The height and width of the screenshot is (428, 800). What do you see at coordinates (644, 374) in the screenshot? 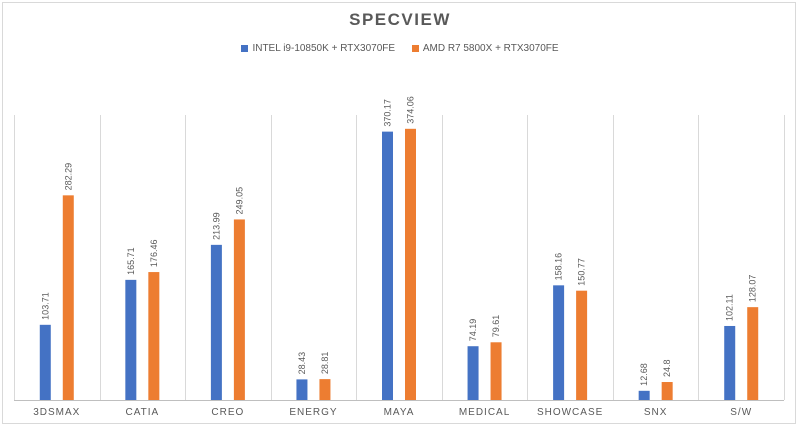
I see `data-label: 12.68` at bounding box center [644, 374].